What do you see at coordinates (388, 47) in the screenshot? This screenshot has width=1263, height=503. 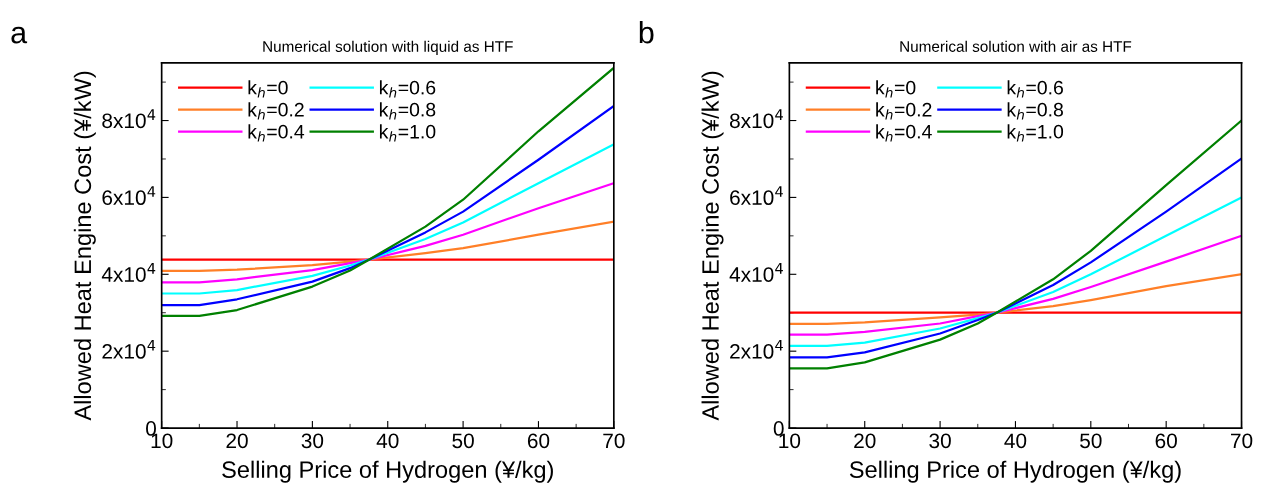 I see `chart-title: Numerical solution with liquid as HTF` at bounding box center [388, 47].